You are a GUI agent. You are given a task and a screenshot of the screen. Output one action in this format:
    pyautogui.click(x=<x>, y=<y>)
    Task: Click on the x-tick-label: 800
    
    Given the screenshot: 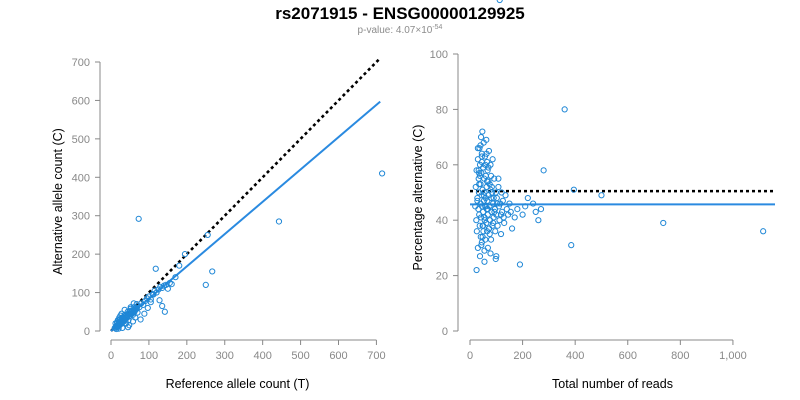 What is the action you would take?
    pyautogui.click(x=680, y=356)
    